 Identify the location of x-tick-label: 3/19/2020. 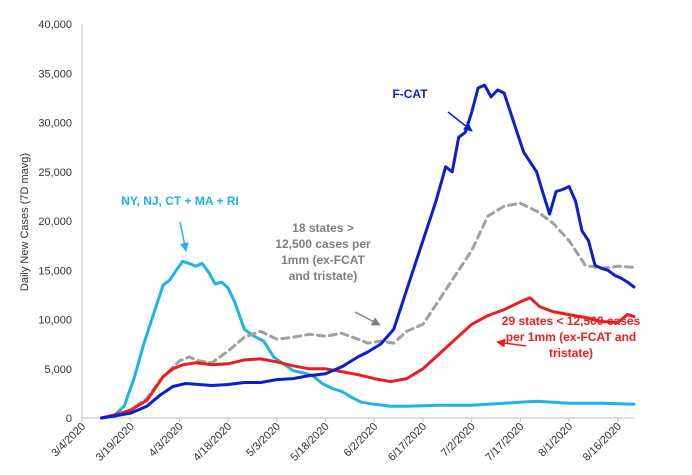
(115, 442).